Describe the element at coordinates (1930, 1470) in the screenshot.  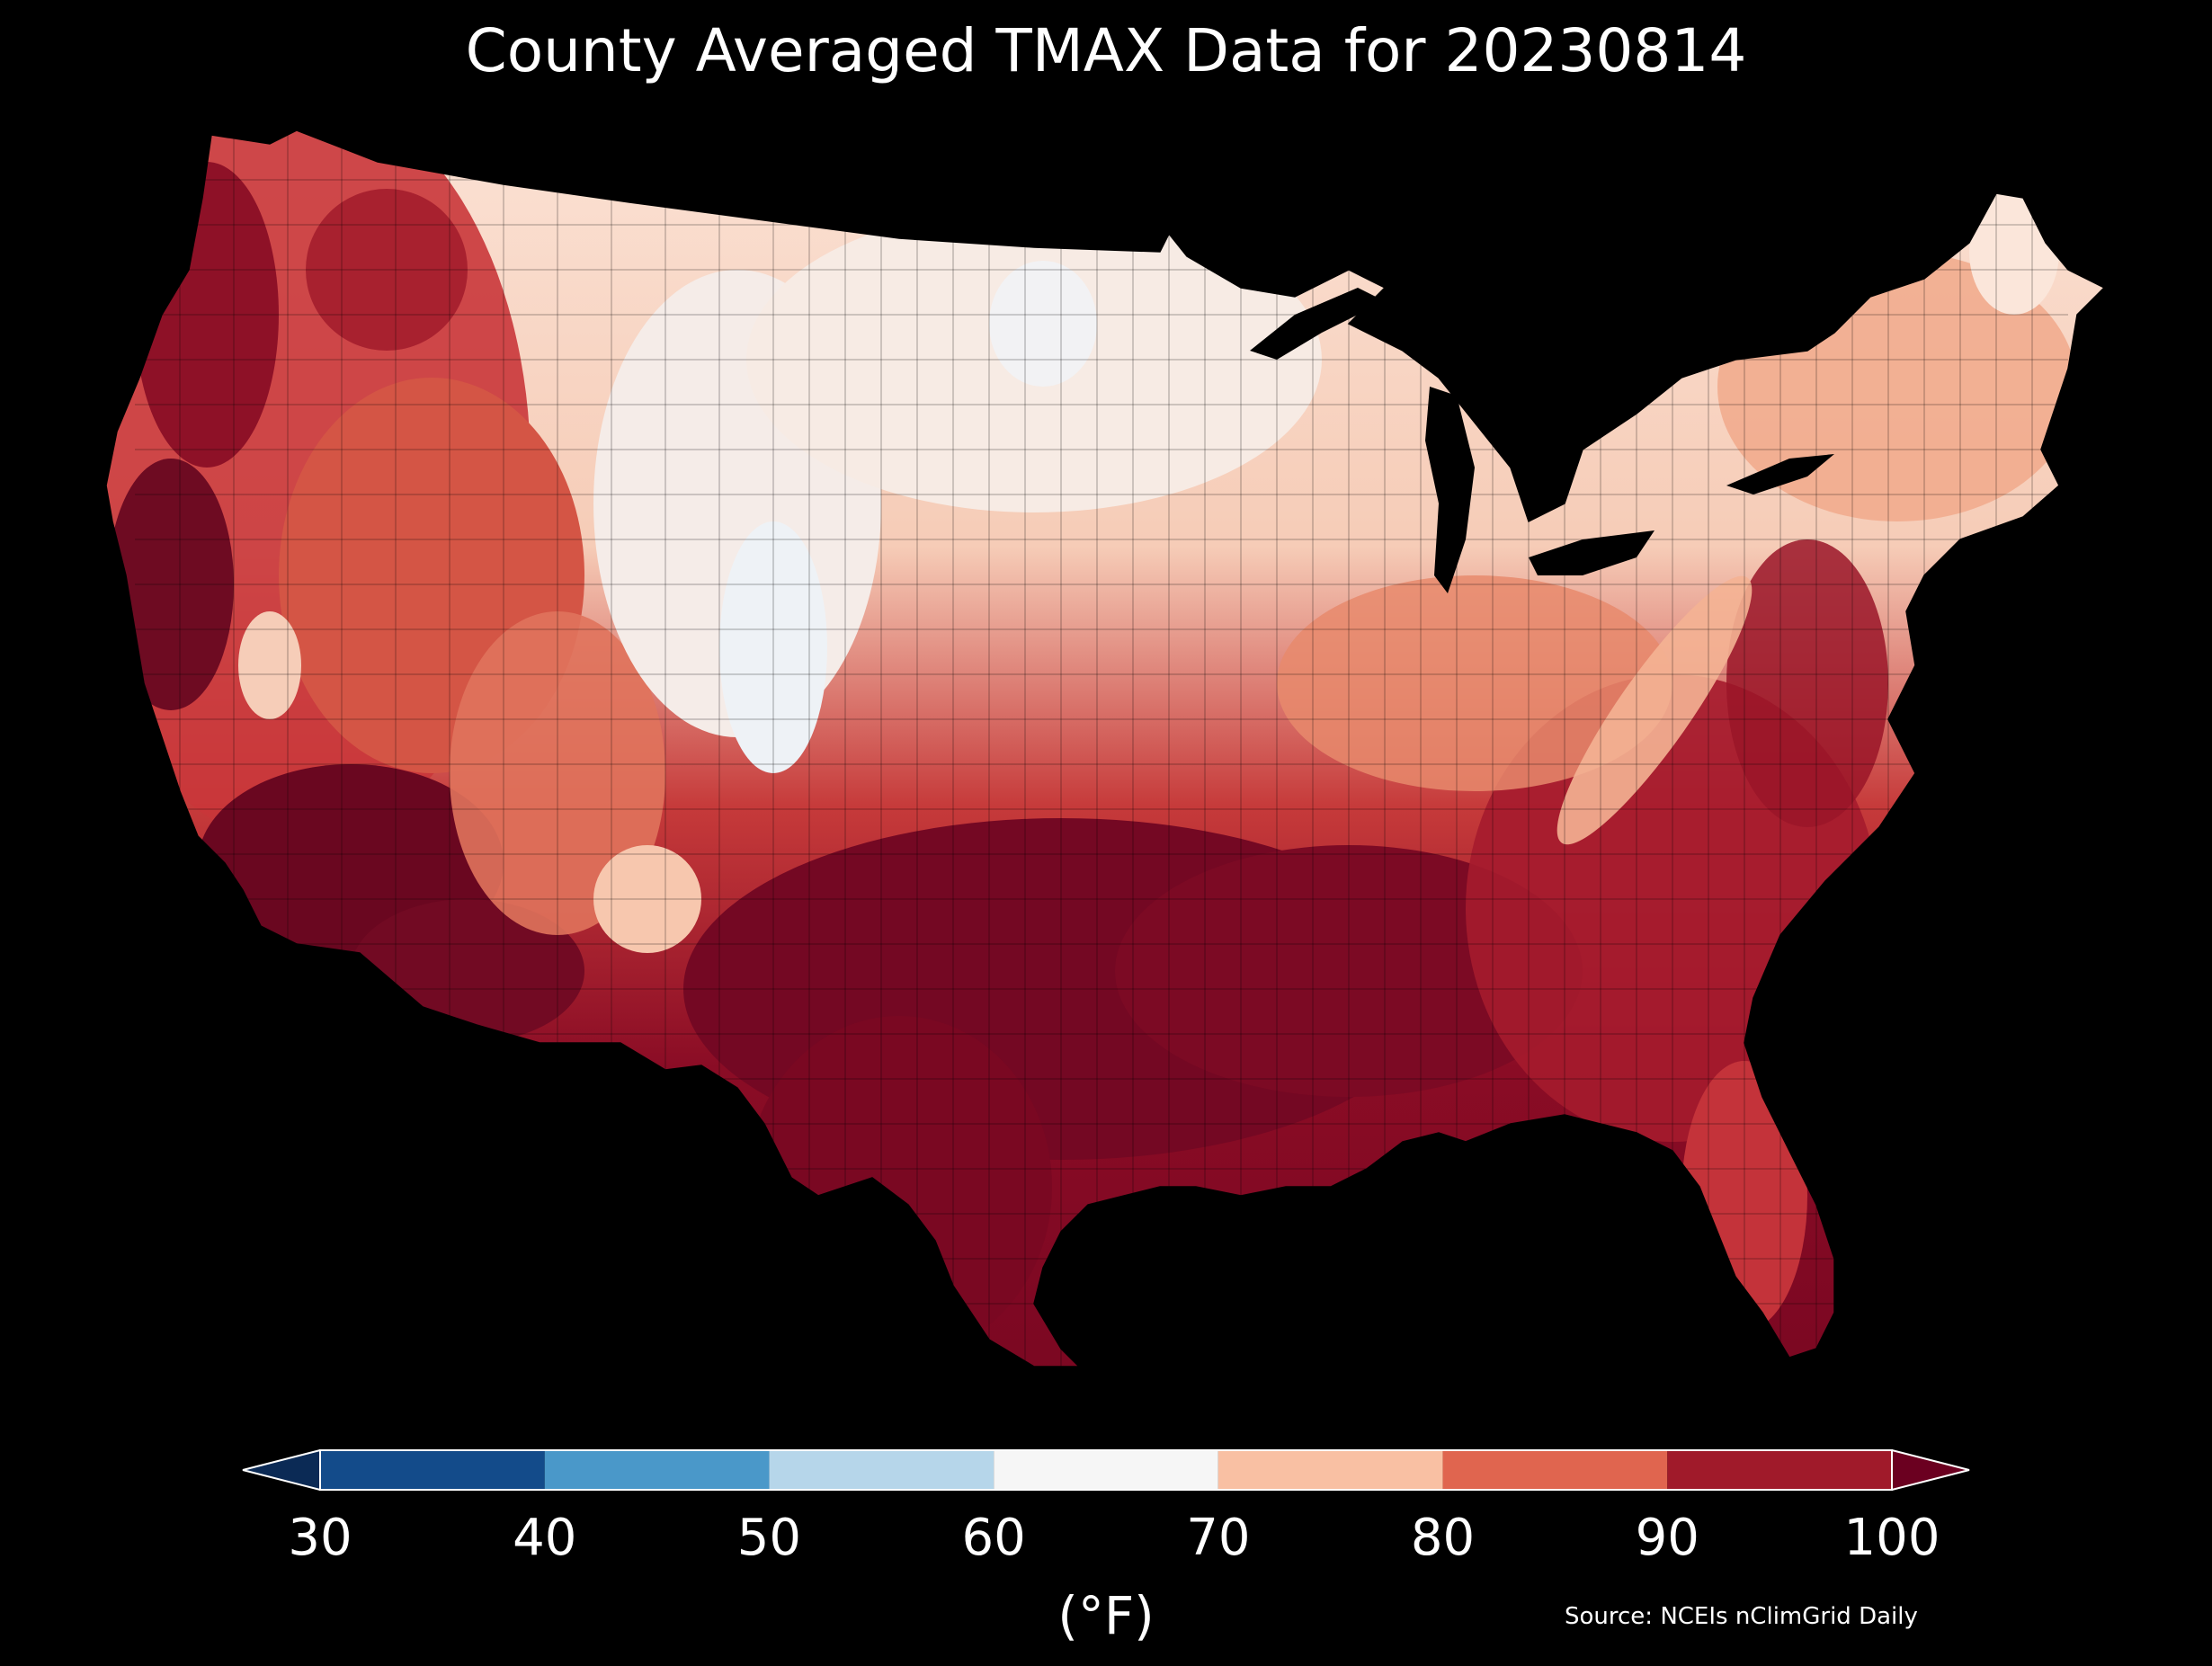
I see `colorbar-over-arrow` at that location.